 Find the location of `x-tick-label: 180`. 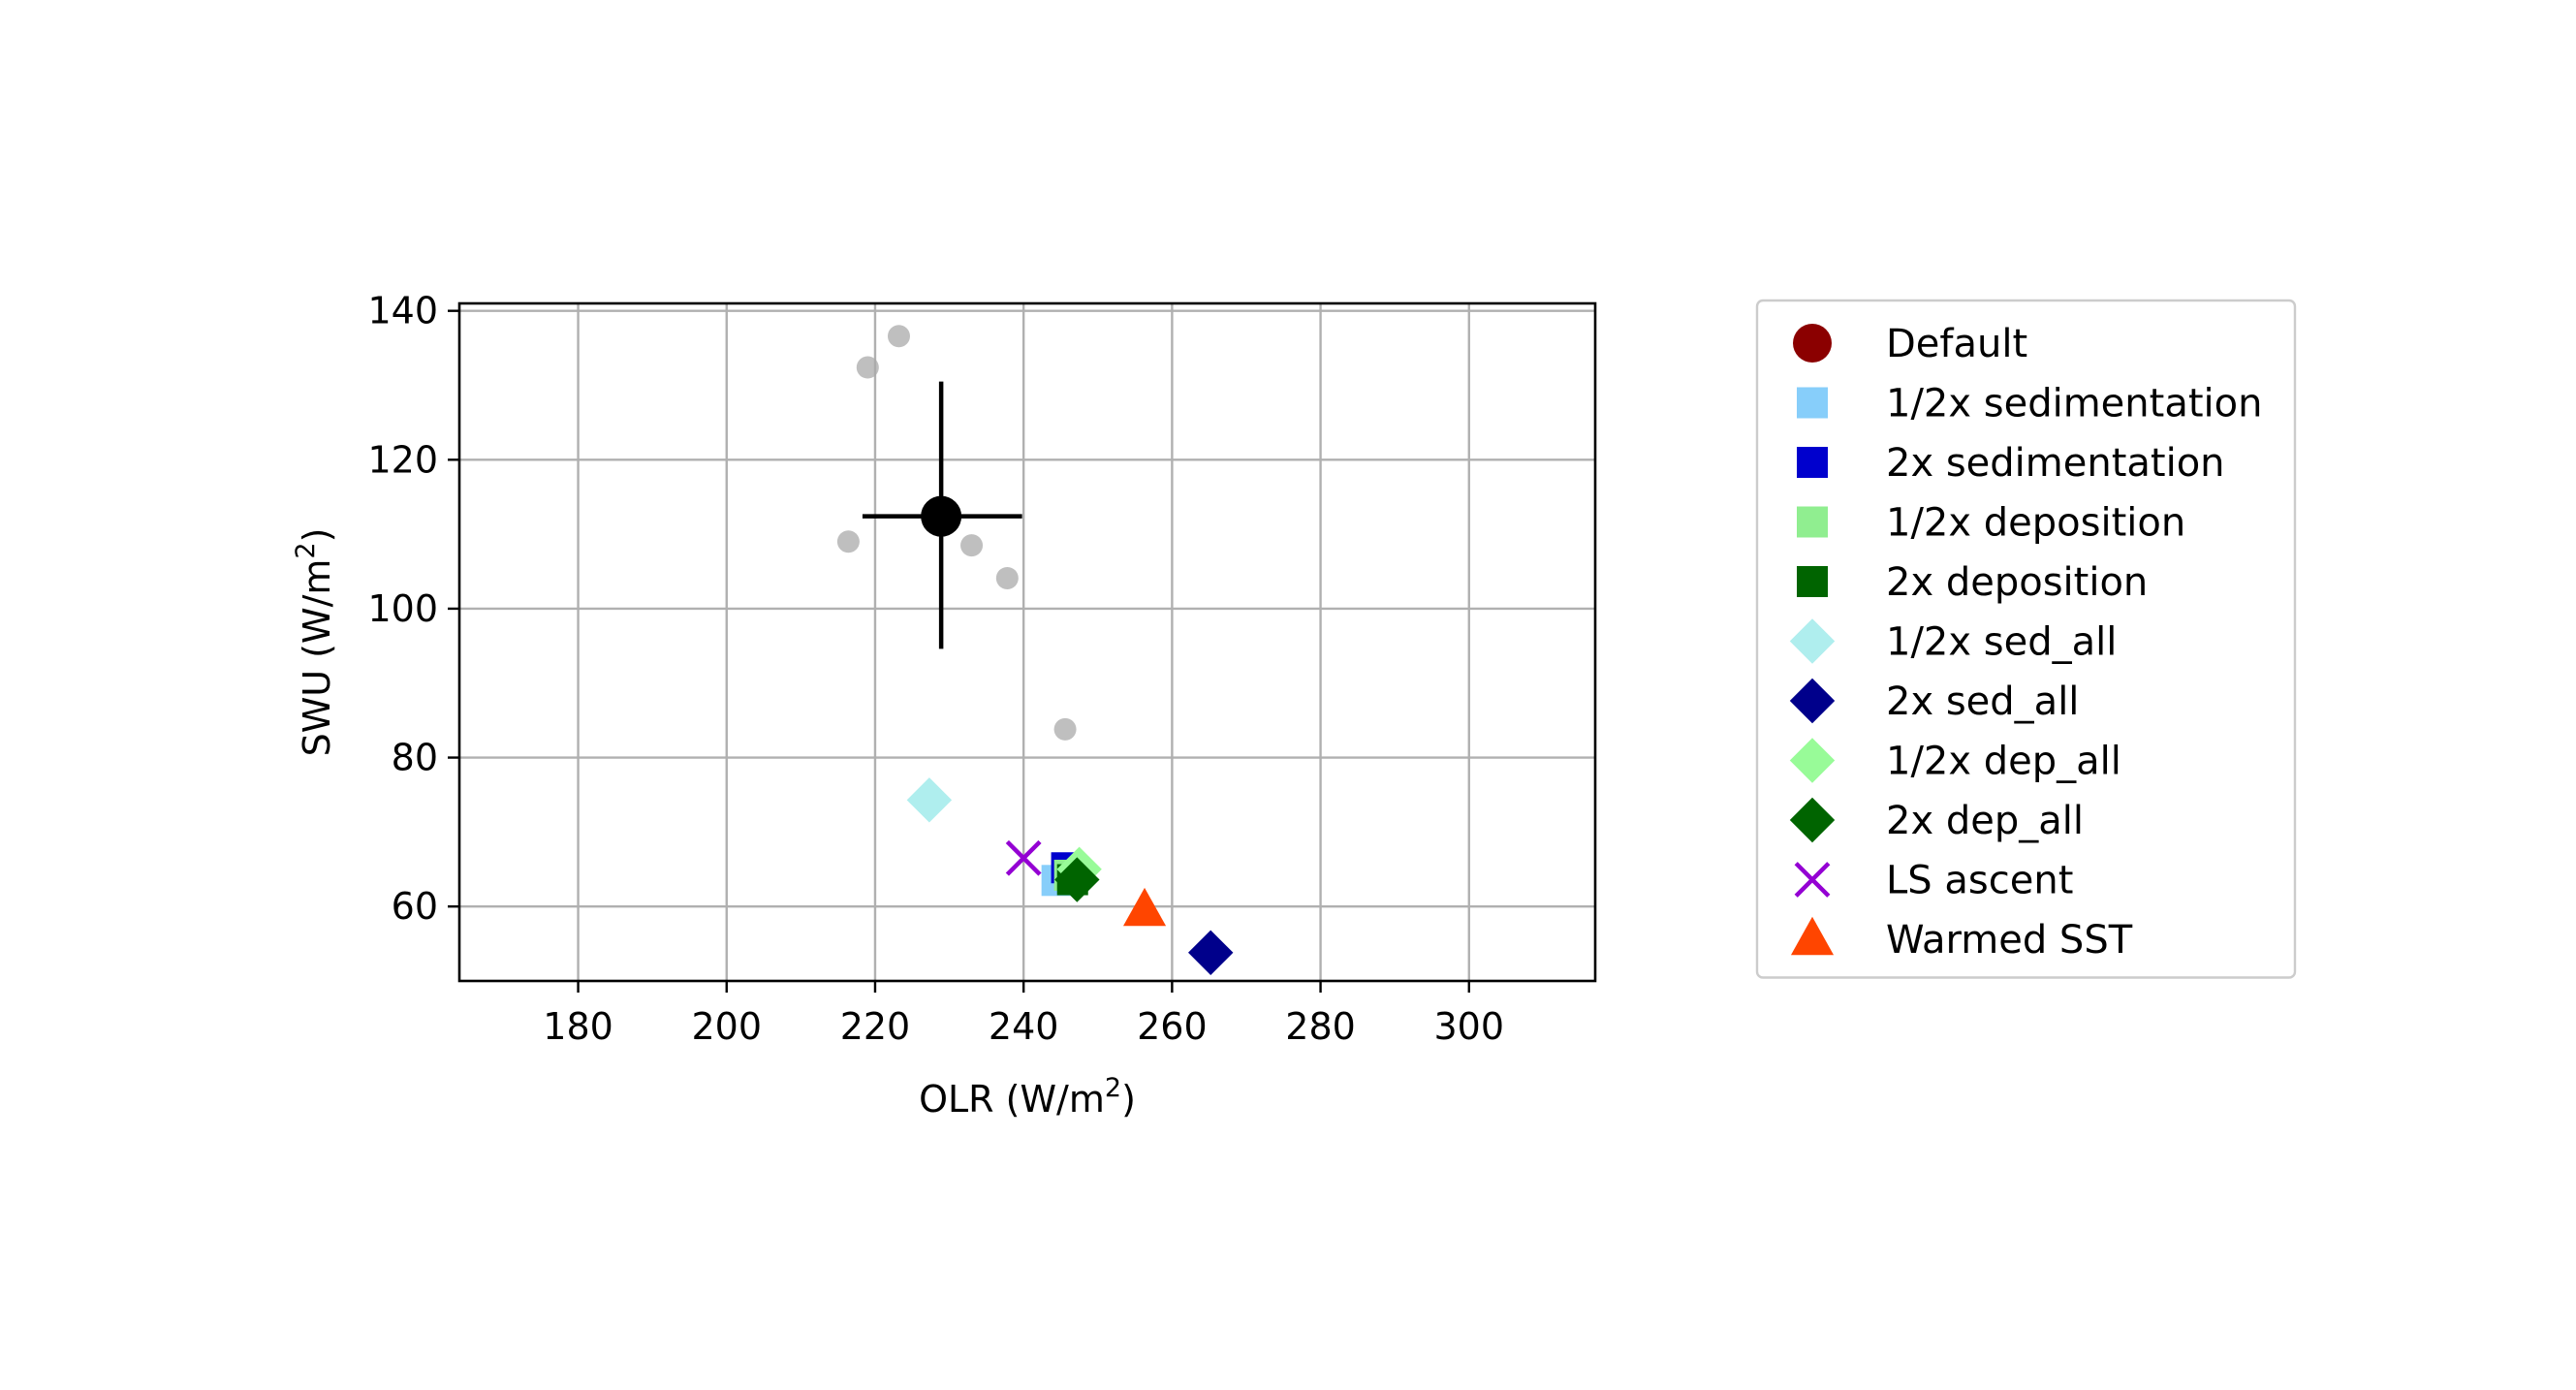

x-tick-label: 180 is located at coordinates (578, 1026).